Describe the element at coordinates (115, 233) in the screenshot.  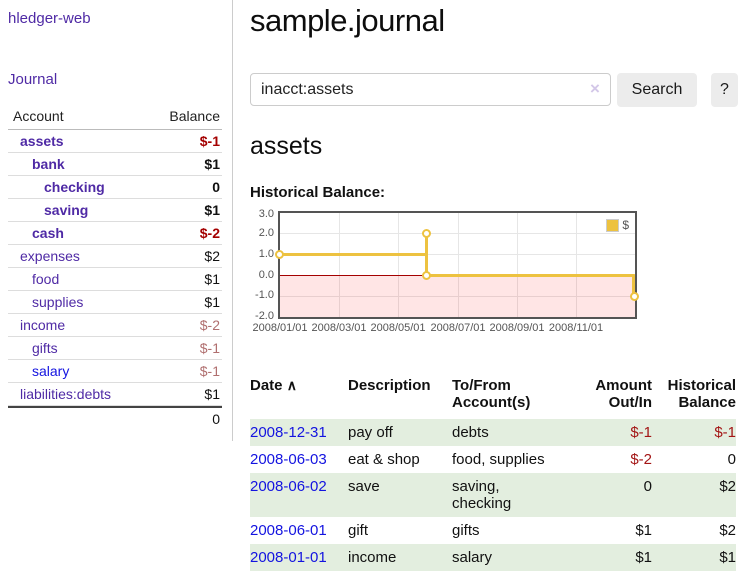
I see `account-row-cash: cash $-2` at that location.